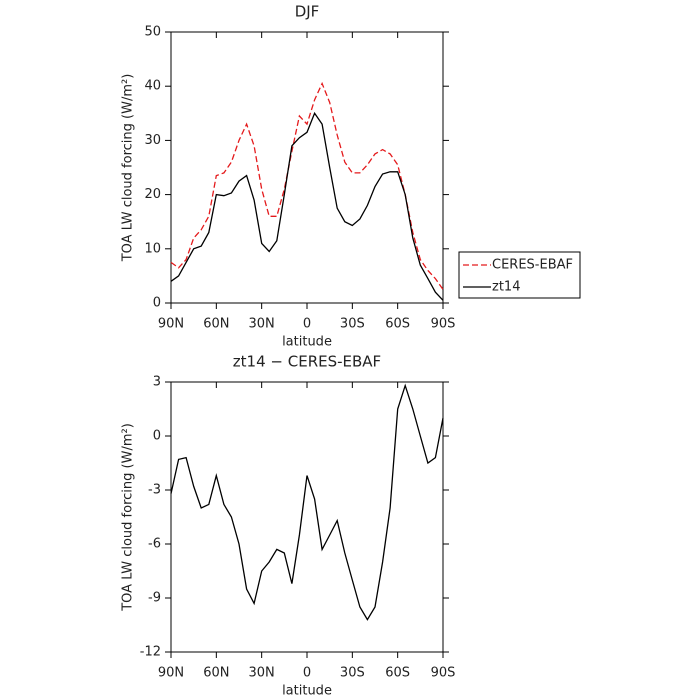 The height and width of the screenshot is (700, 700). I want to click on y-tick-label: -6, so click(154, 544).